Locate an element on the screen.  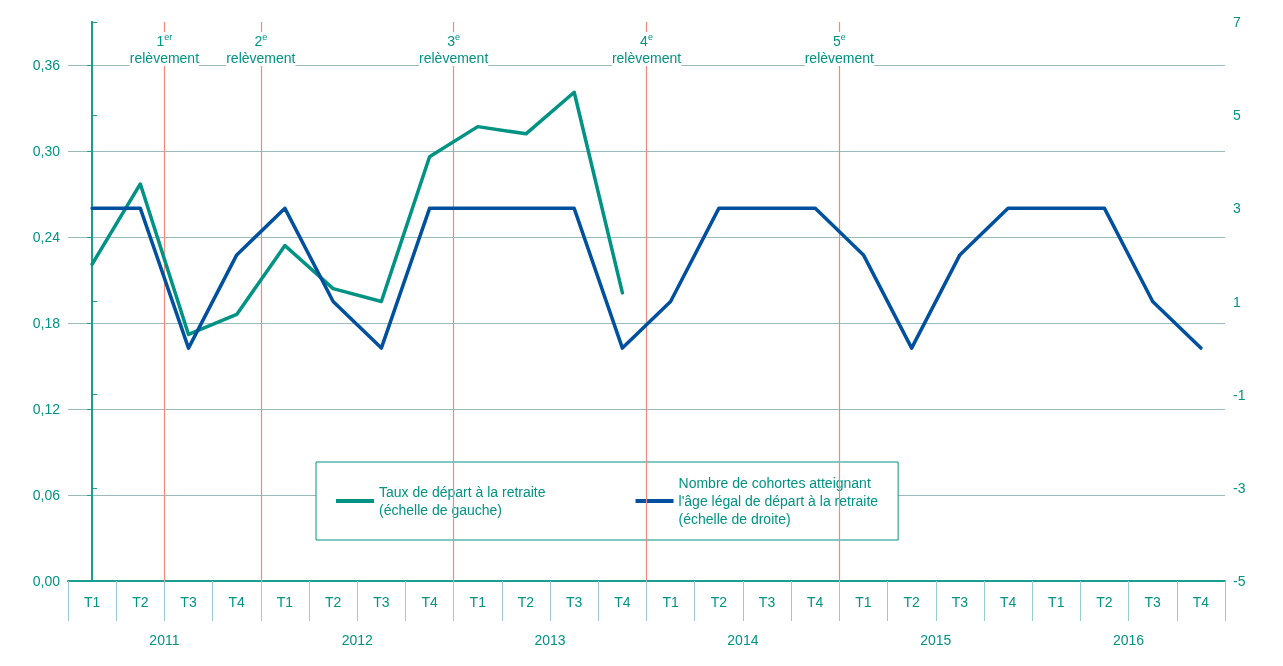
text: 2012 is located at coordinates (357, 640).